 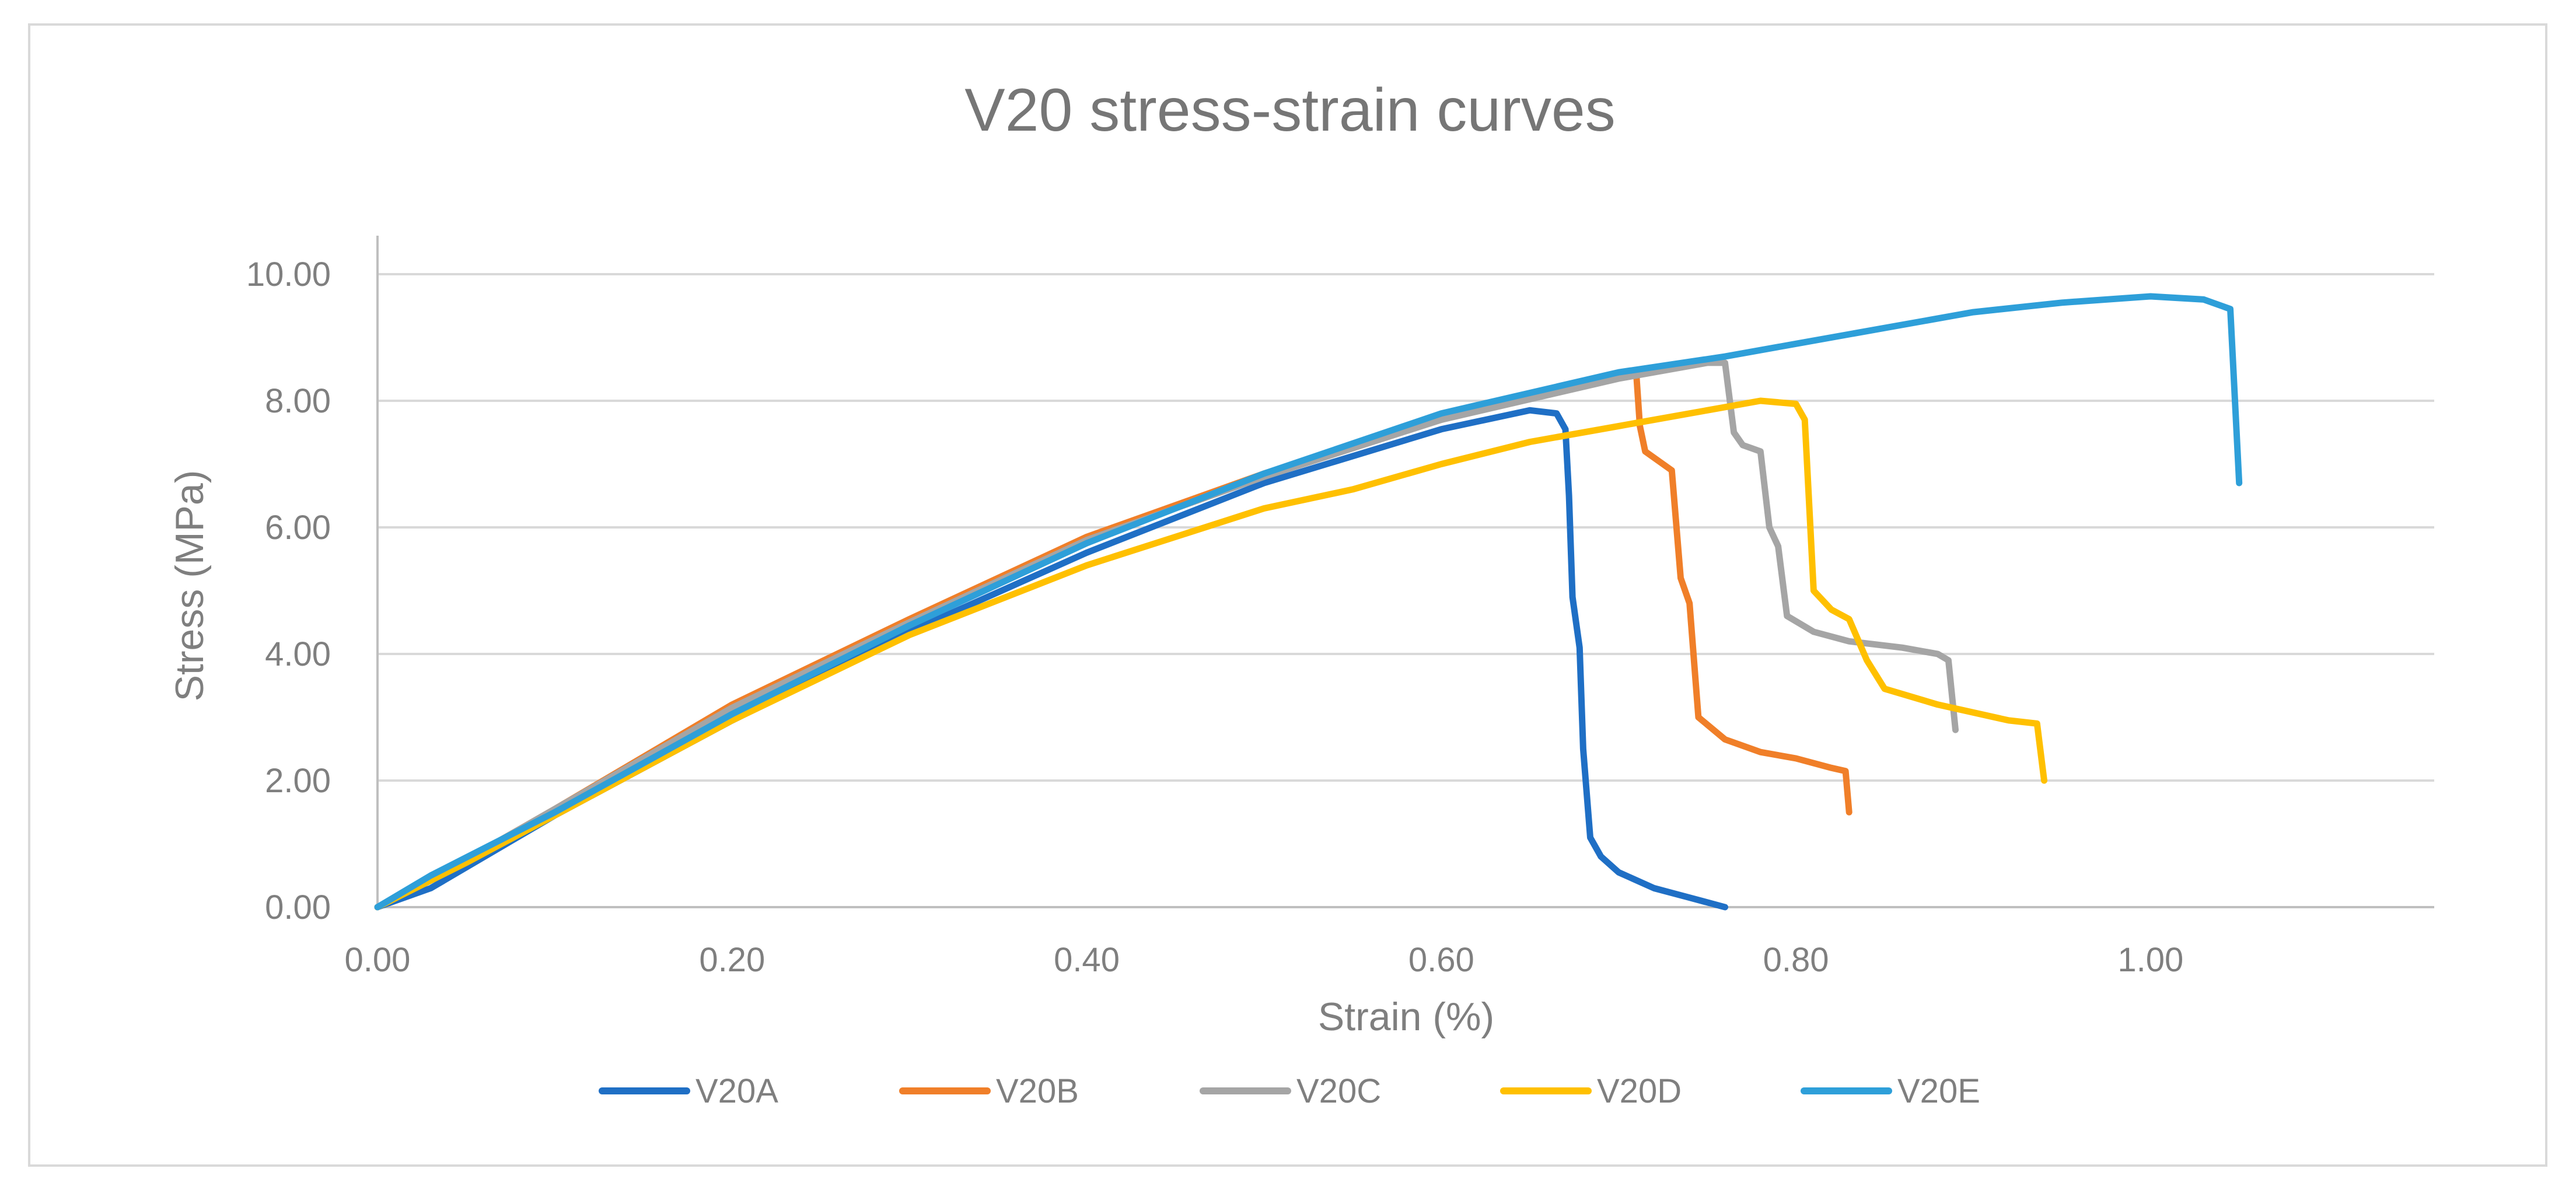 I want to click on x-tick-label: 0.20, so click(x=732, y=960).